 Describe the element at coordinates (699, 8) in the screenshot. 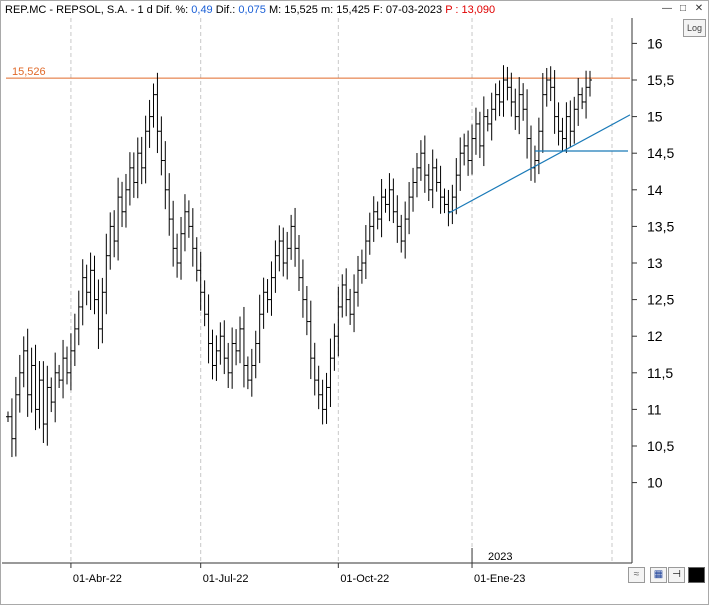

I see `close-icon: ✕` at that location.